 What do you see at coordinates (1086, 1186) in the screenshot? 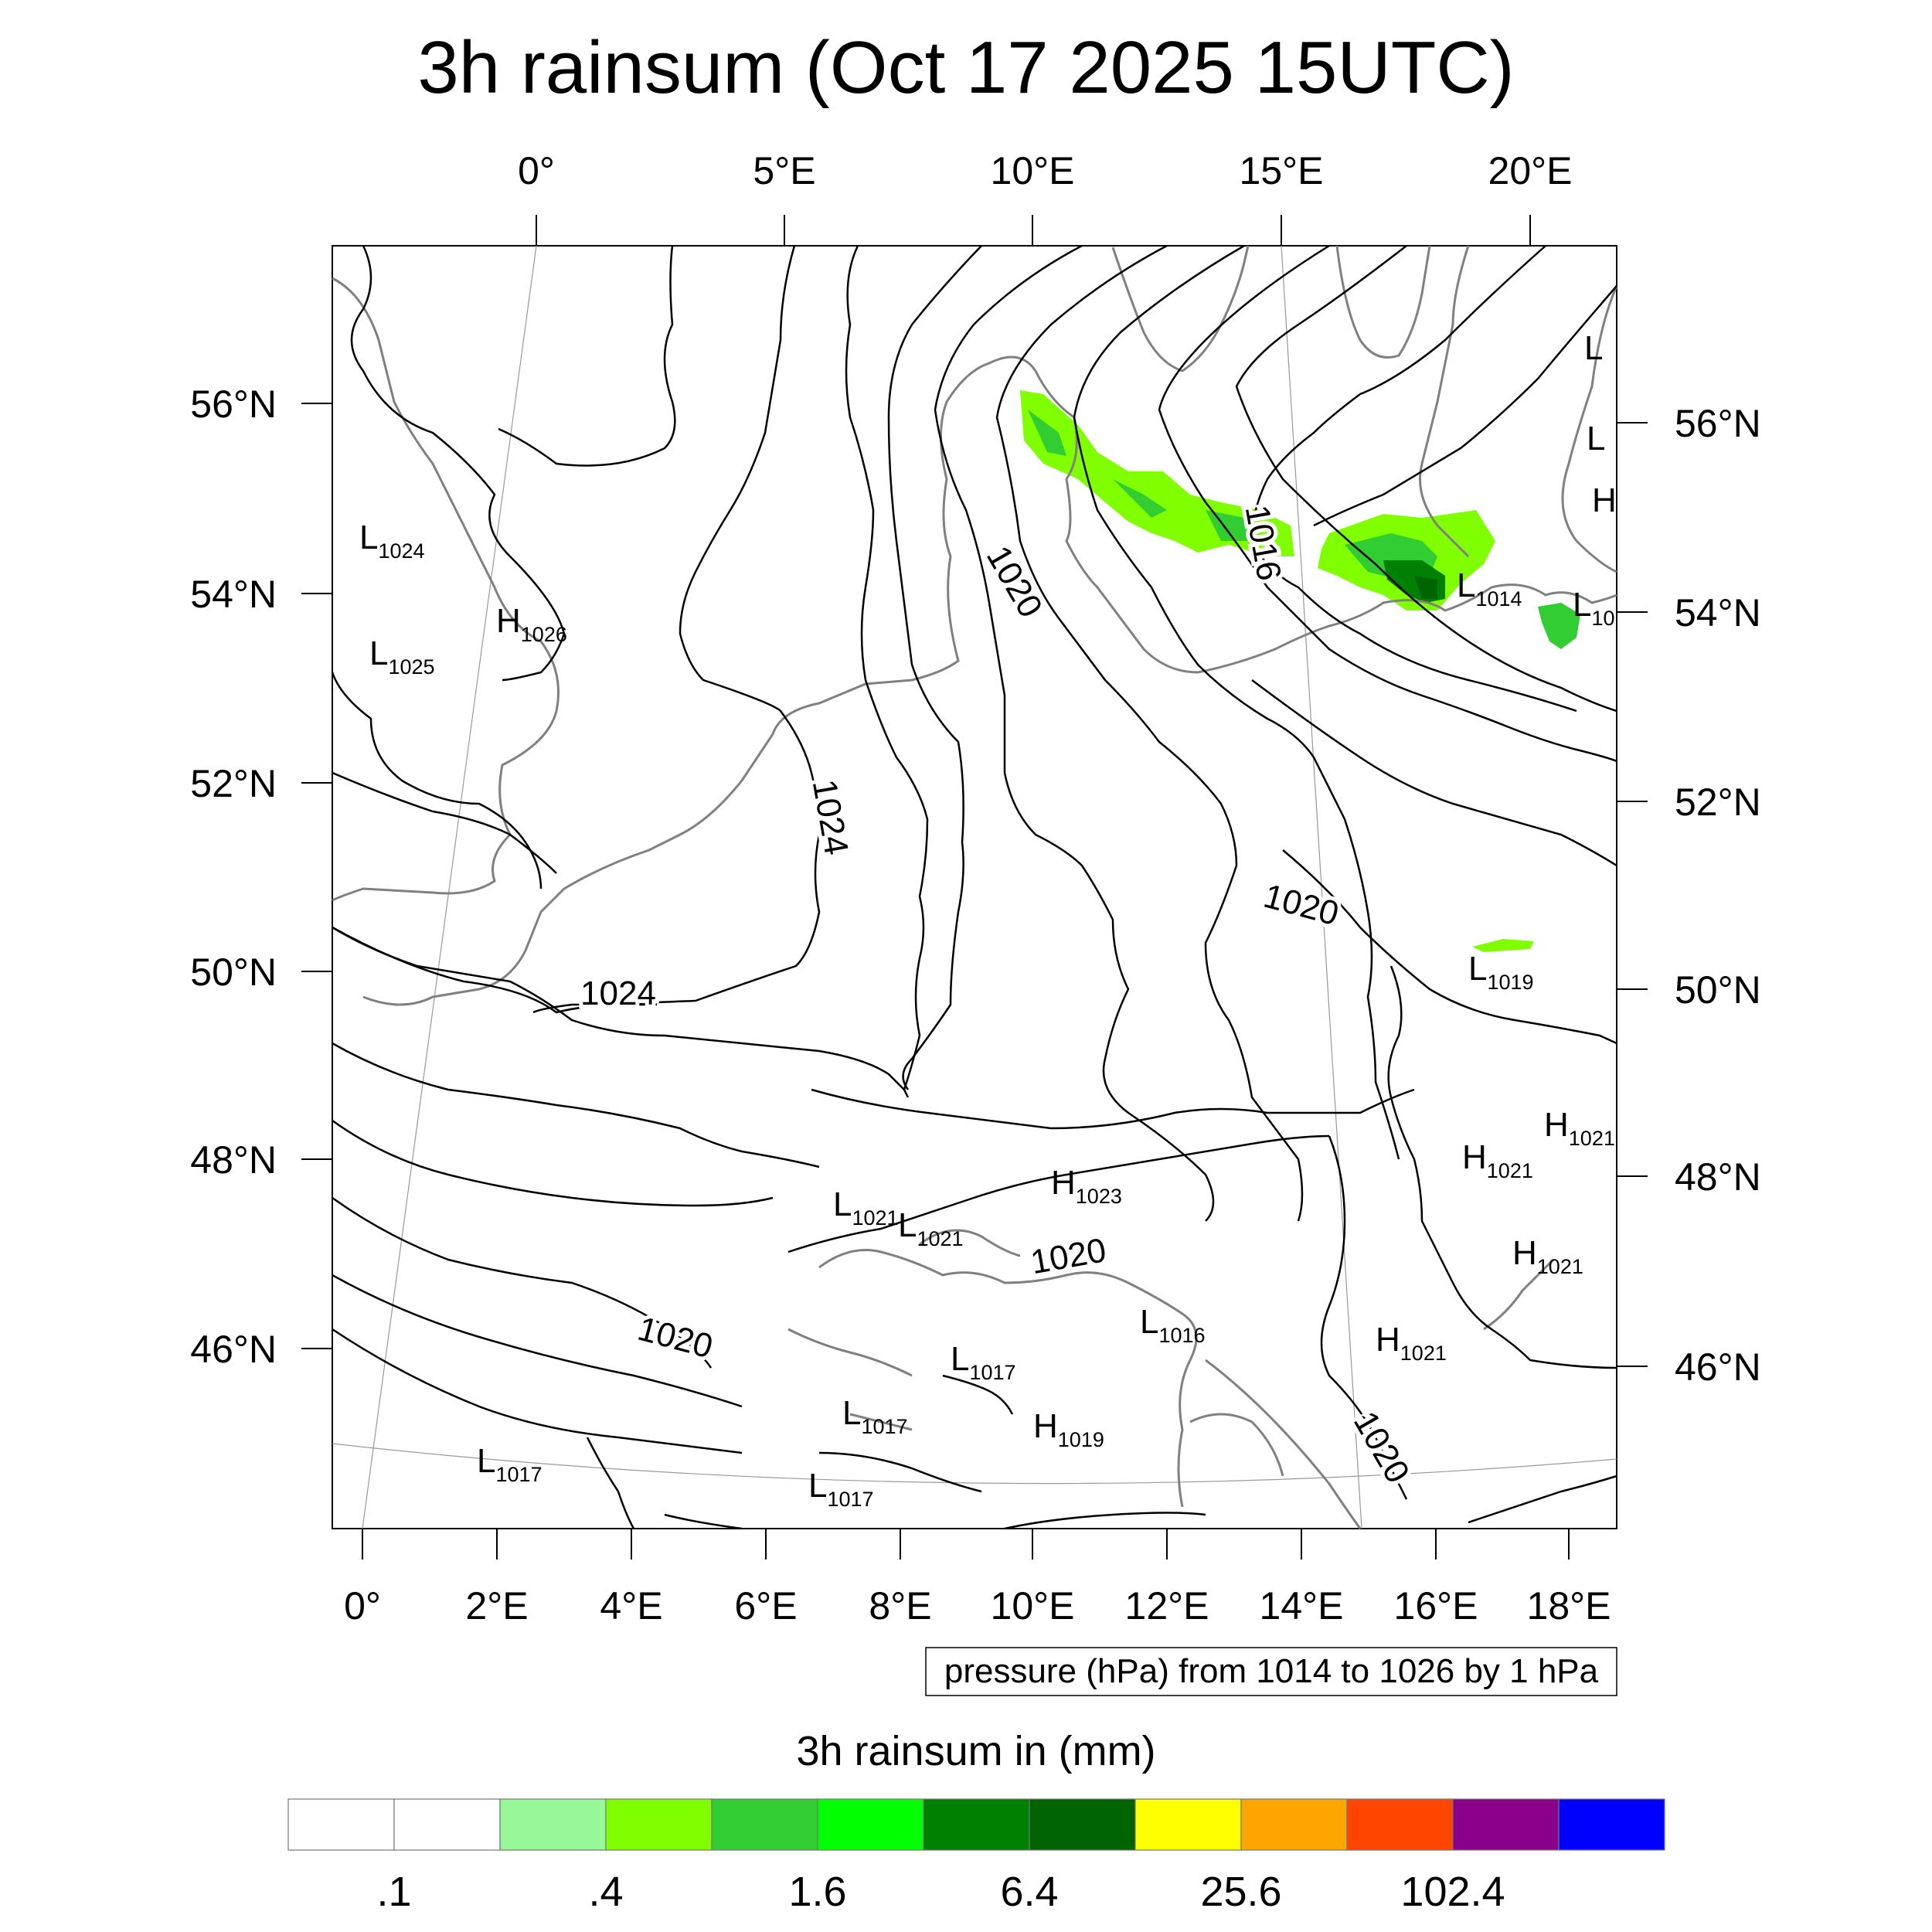
I see `pressure-center-label: H1023` at bounding box center [1086, 1186].